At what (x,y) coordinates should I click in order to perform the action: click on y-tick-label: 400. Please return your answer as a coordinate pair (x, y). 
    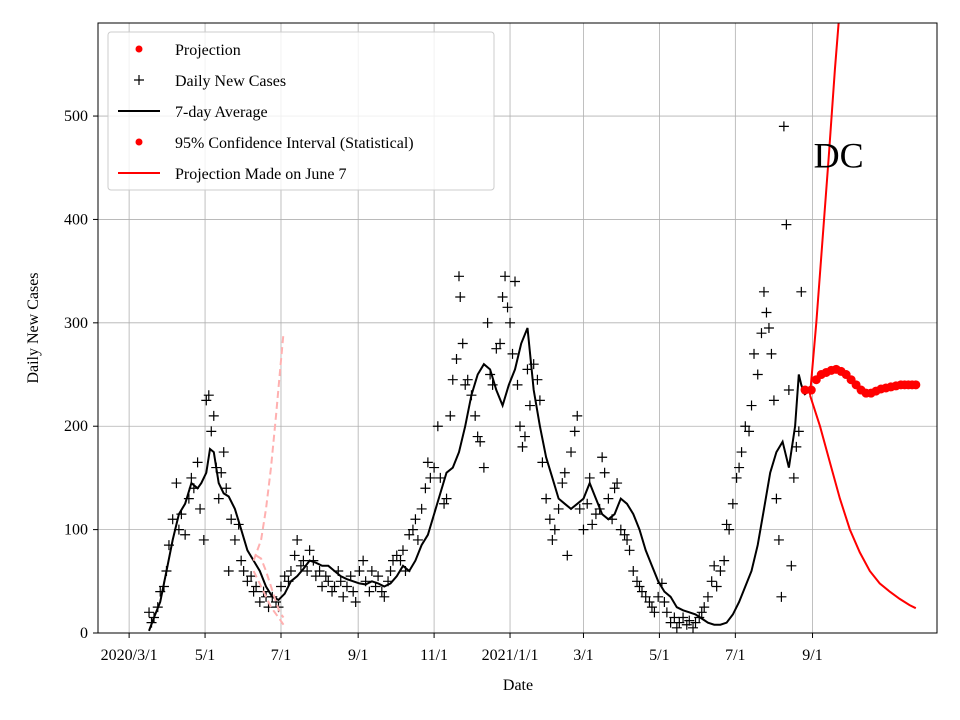
    Looking at the image, I should click on (76, 219).